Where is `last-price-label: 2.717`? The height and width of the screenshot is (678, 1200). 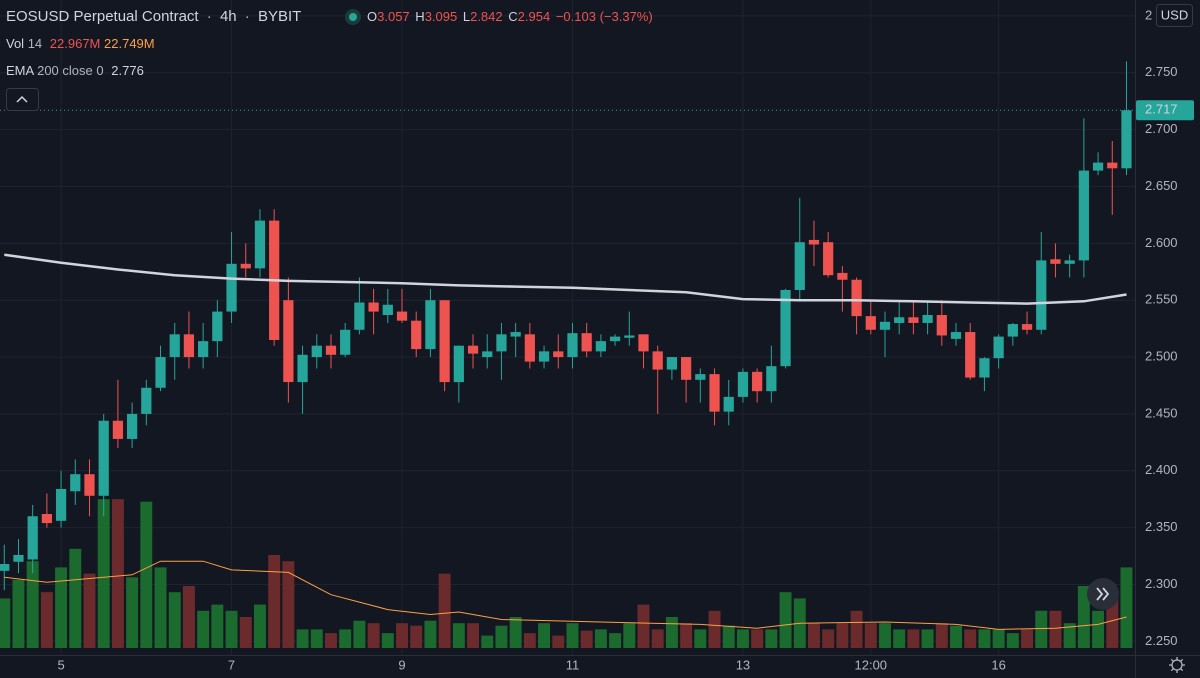
last-price-label: 2.717 is located at coordinates (1161, 109).